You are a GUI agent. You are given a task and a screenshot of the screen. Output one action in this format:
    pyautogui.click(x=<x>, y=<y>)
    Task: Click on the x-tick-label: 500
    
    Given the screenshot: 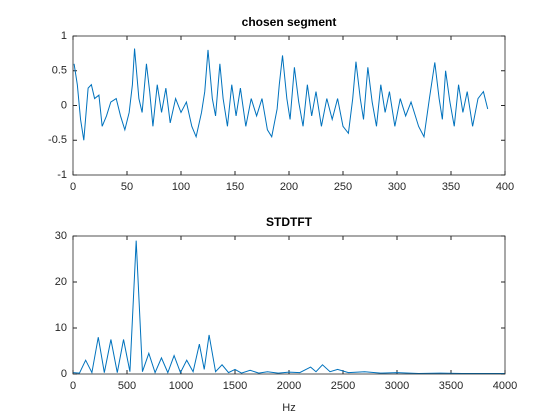 What is the action you would take?
    pyautogui.click(x=127, y=386)
    